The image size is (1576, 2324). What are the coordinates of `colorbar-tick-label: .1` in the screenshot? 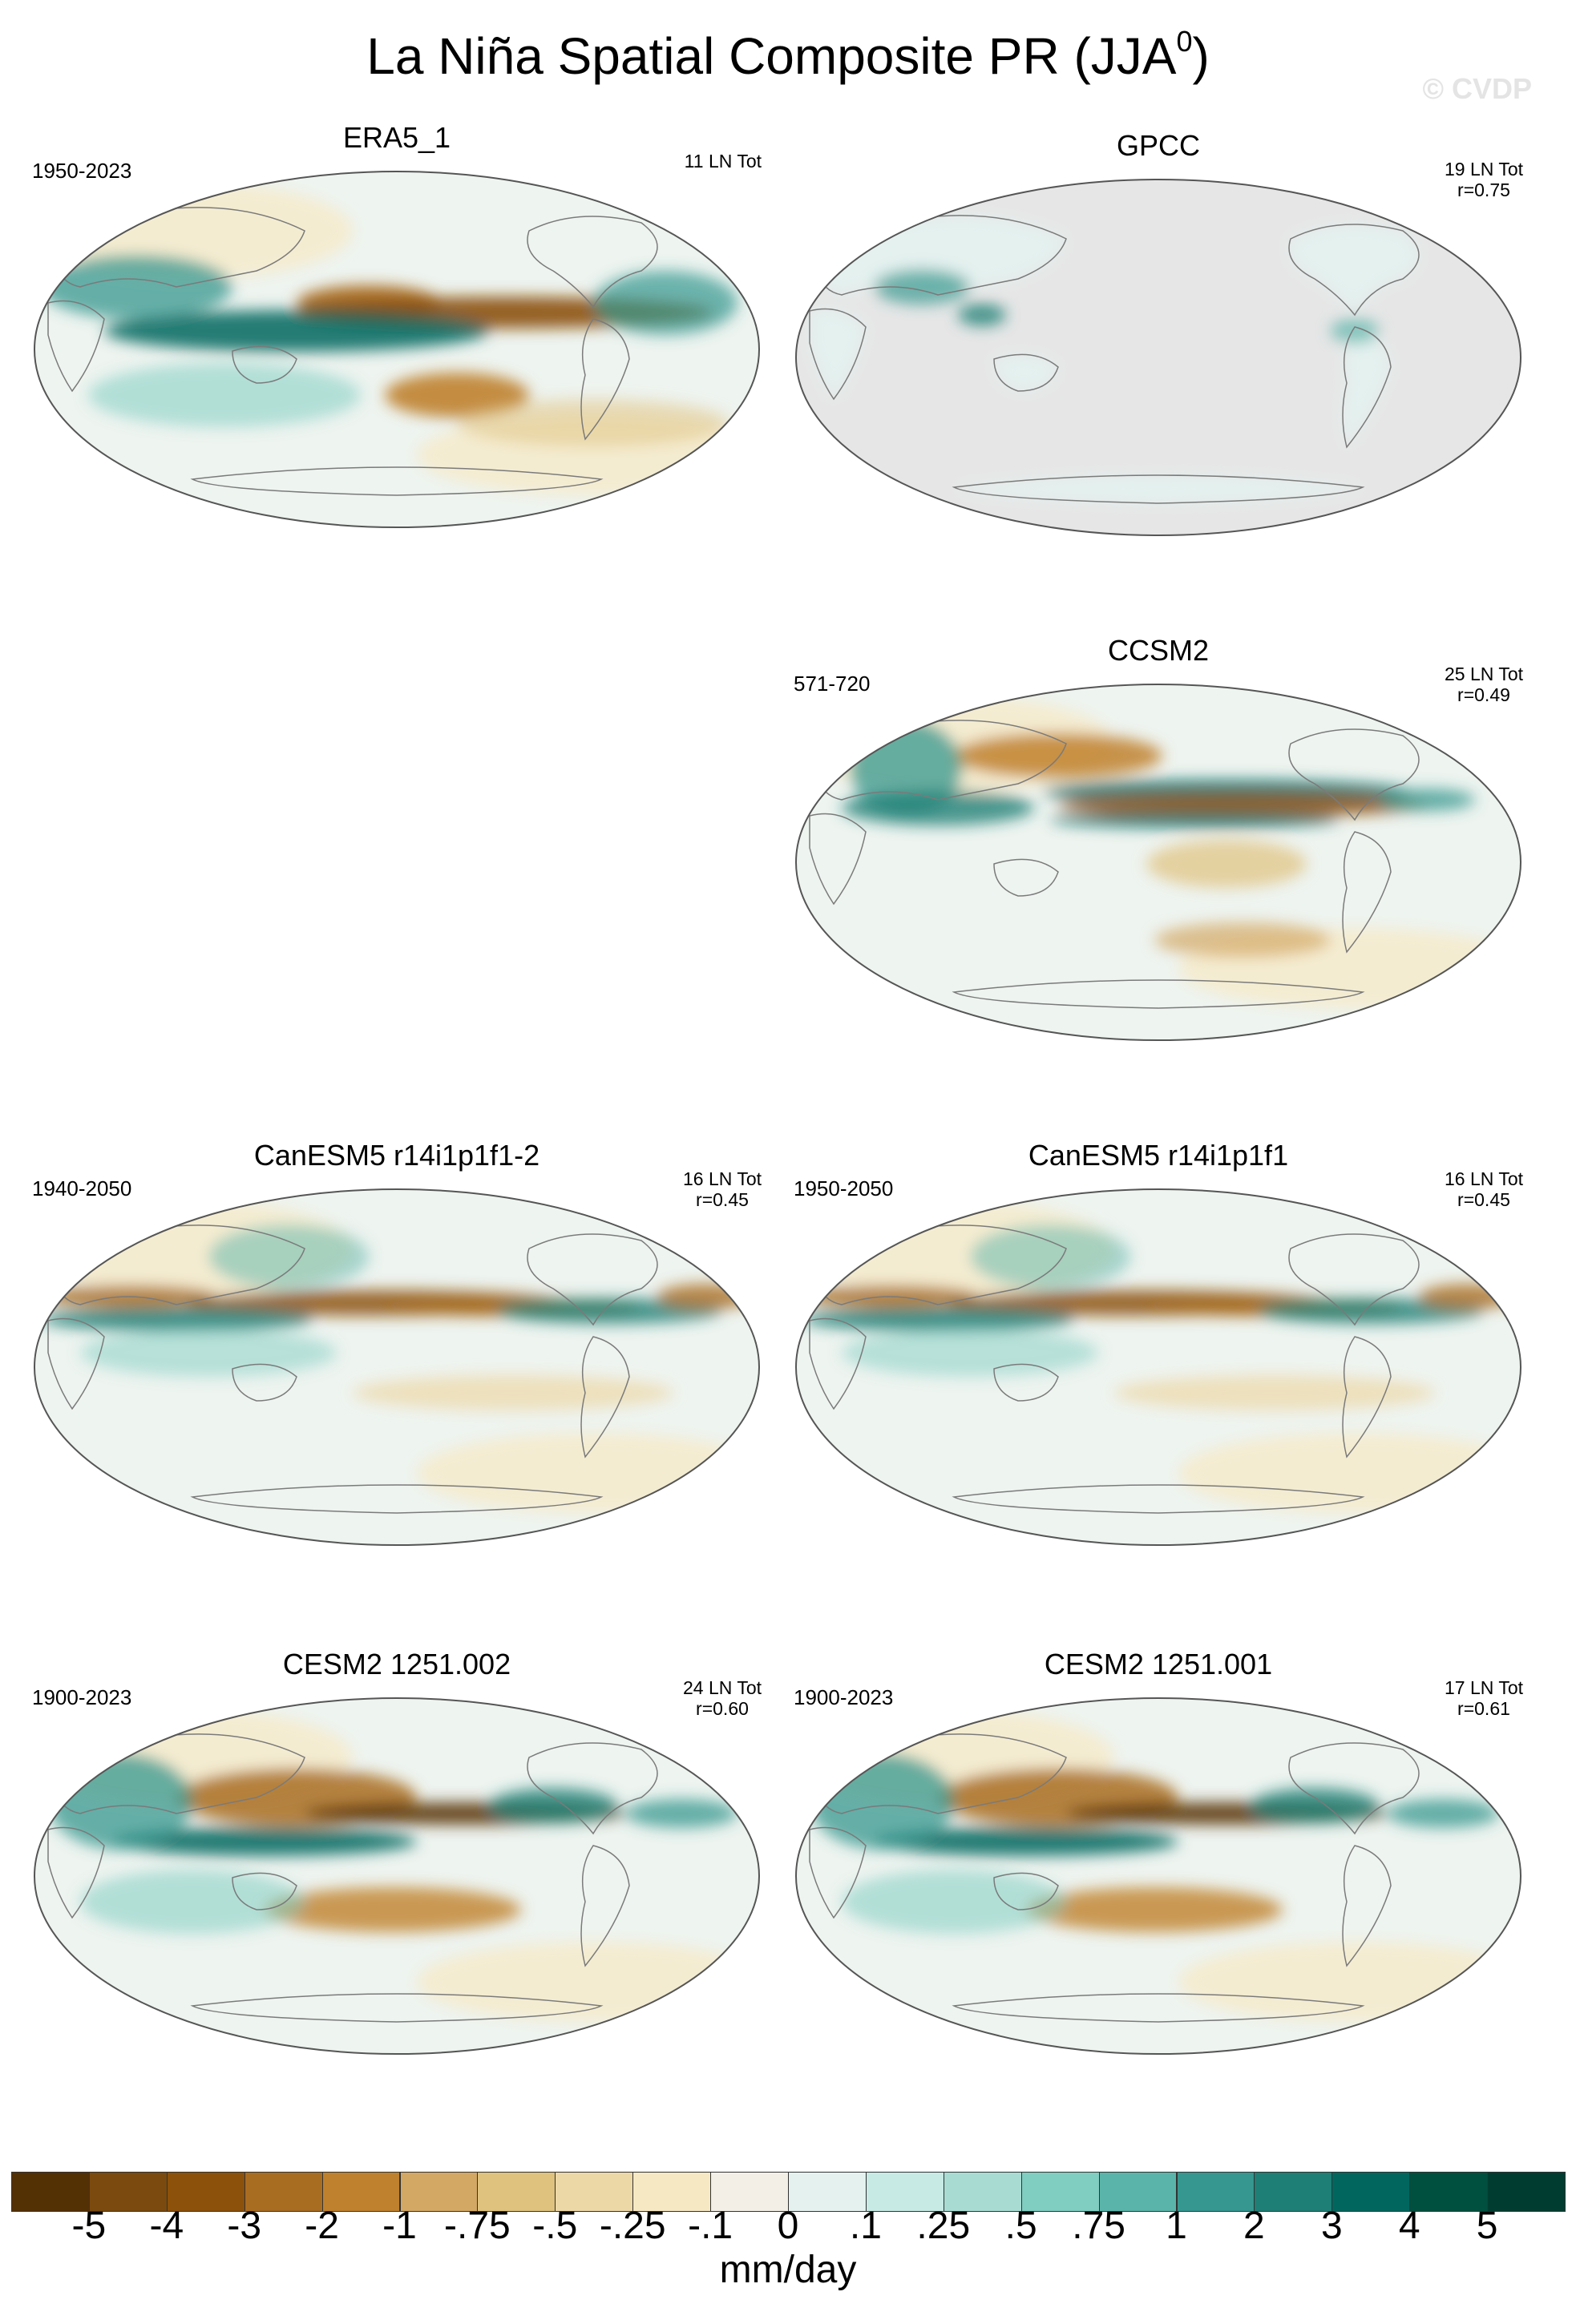 It's located at (865, 2226).